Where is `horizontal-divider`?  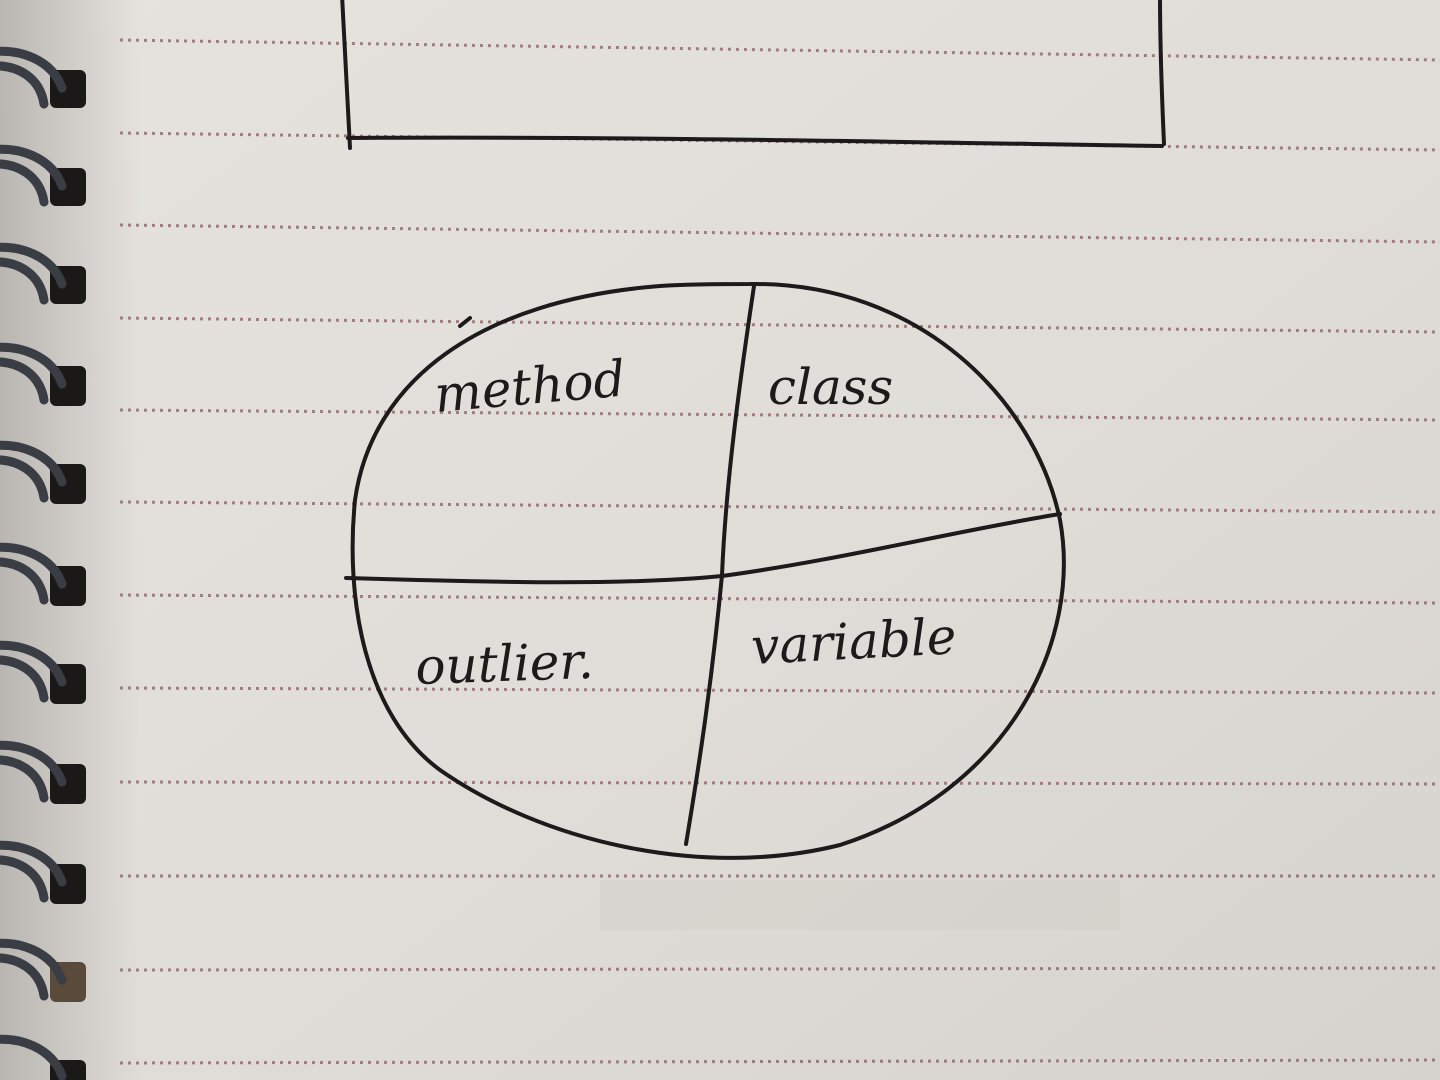
horizontal-divider is located at coordinates (703, 548).